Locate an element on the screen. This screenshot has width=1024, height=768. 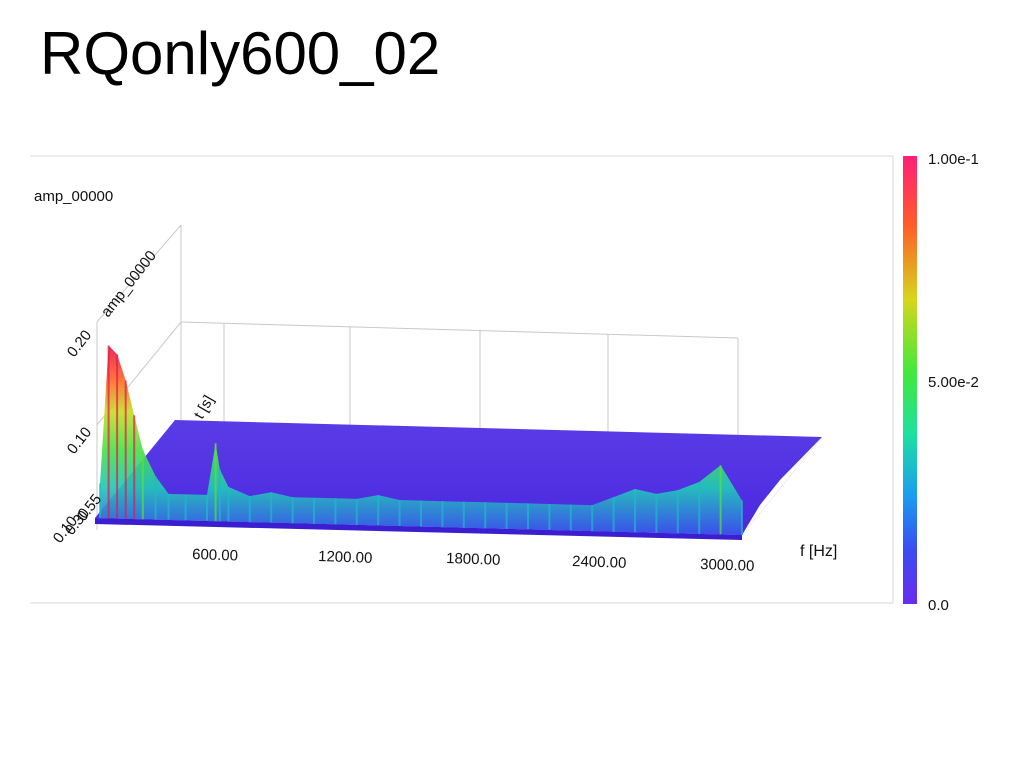
z-axis-label: amp_00000 is located at coordinates (129, 284).